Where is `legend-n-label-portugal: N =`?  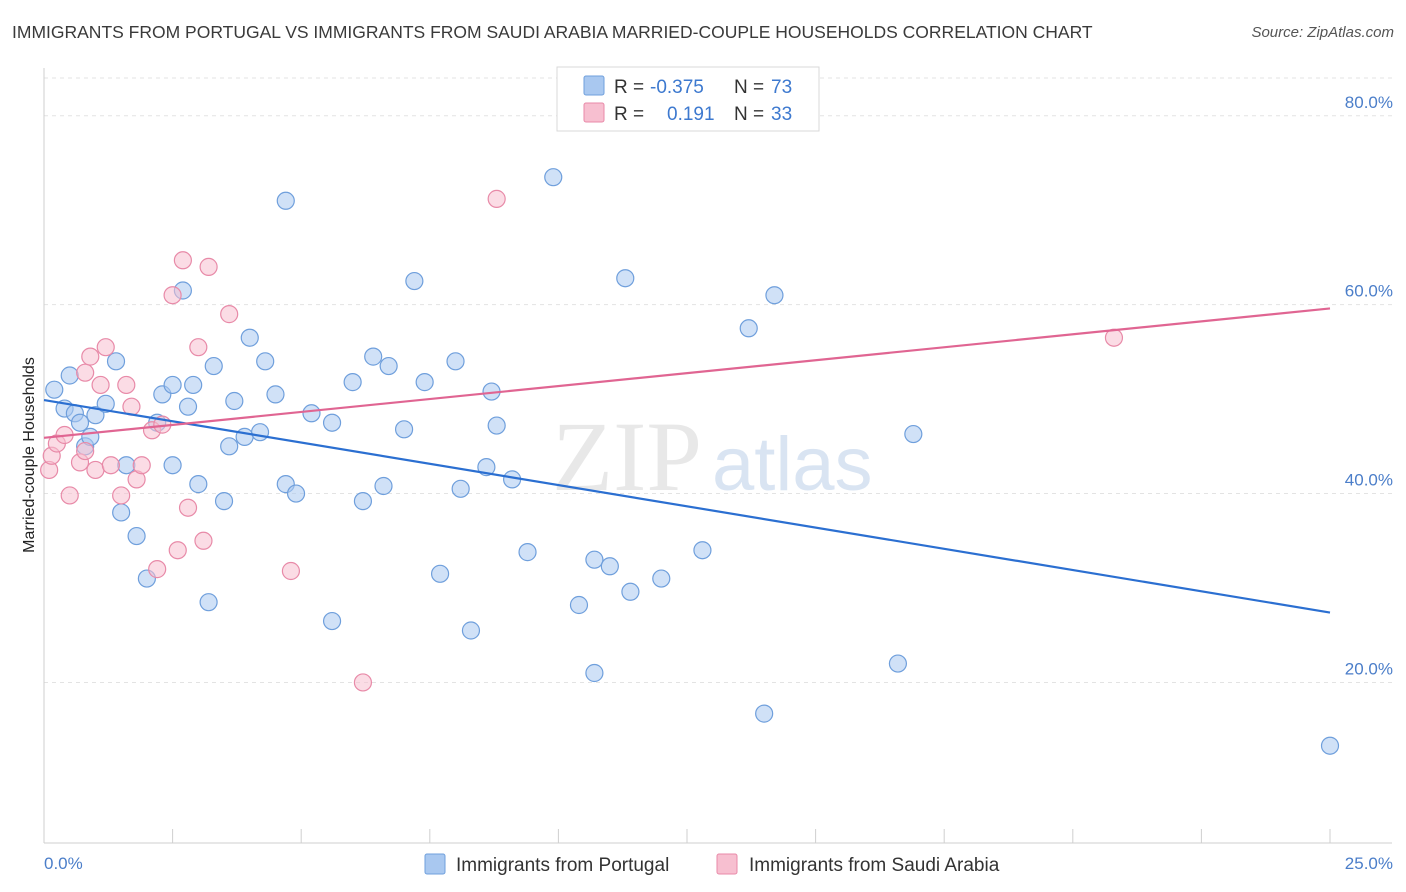
legend-n-label-portugal: N = is located at coordinates (749, 87).